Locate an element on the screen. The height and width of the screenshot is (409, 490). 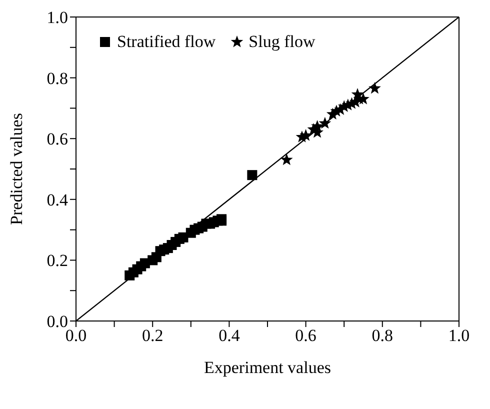
y-tick-label: 0.2 is located at coordinates (57, 260).